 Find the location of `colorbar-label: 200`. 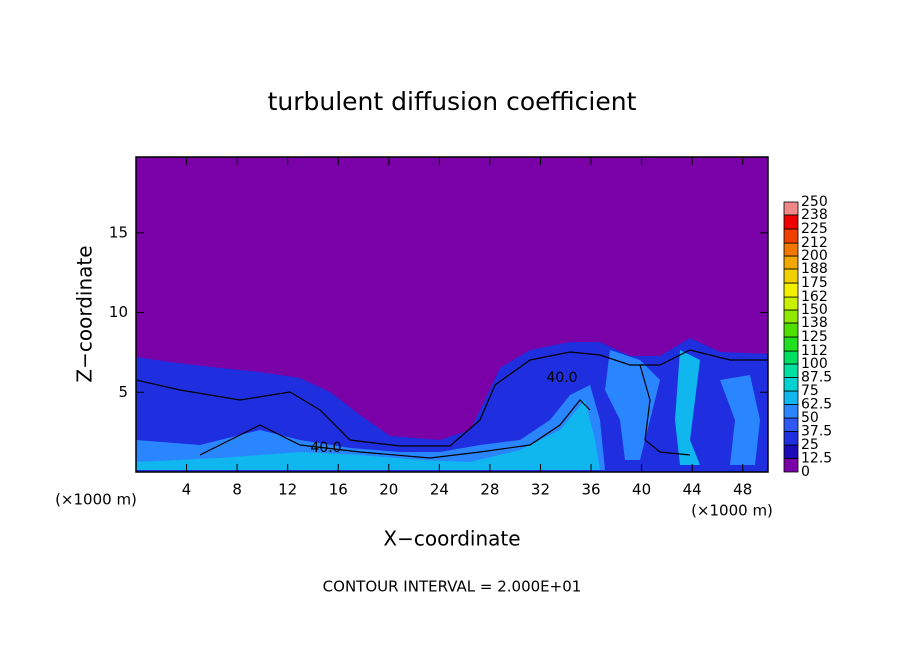

colorbar-label: 200 is located at coordinates (814, 256).